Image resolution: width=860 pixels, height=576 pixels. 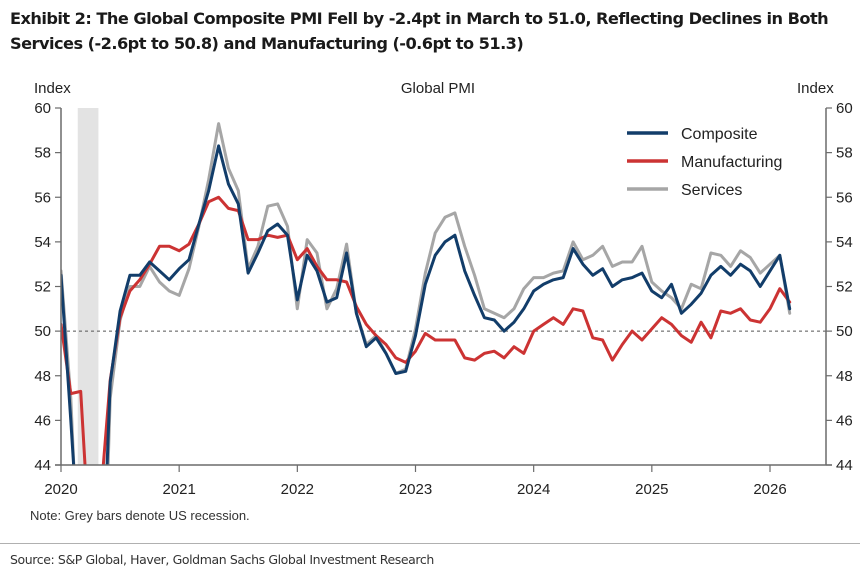 What do you see at coordinates (42, 197) in the screenshot?
I see `left-y-tick-label: 56` at bounding box center [42, 197].